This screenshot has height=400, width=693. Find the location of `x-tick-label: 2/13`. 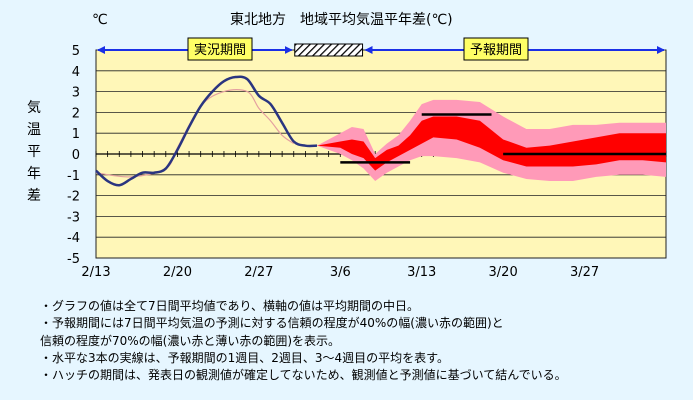

x-tick-label: 2/13 is located at coordinates (95, 272).